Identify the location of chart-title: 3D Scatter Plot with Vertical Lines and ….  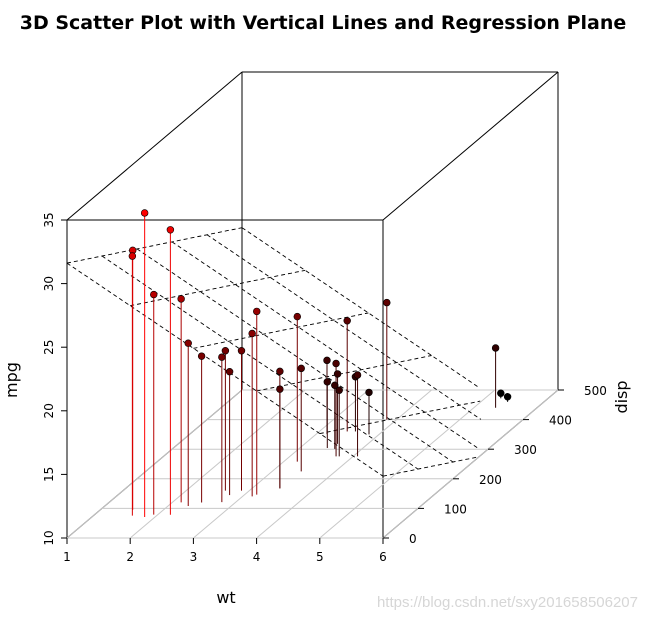
(323, 23).